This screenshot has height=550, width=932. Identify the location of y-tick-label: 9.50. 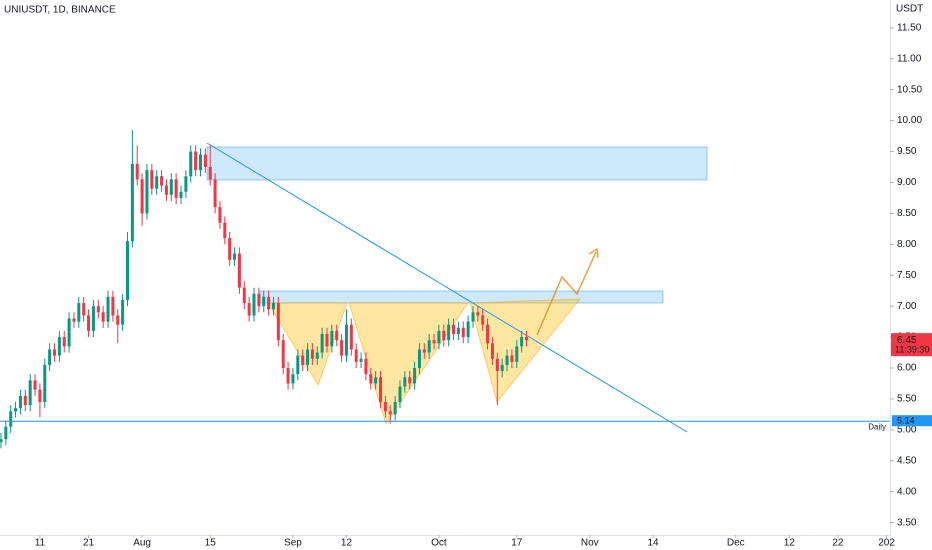
(907, 151).